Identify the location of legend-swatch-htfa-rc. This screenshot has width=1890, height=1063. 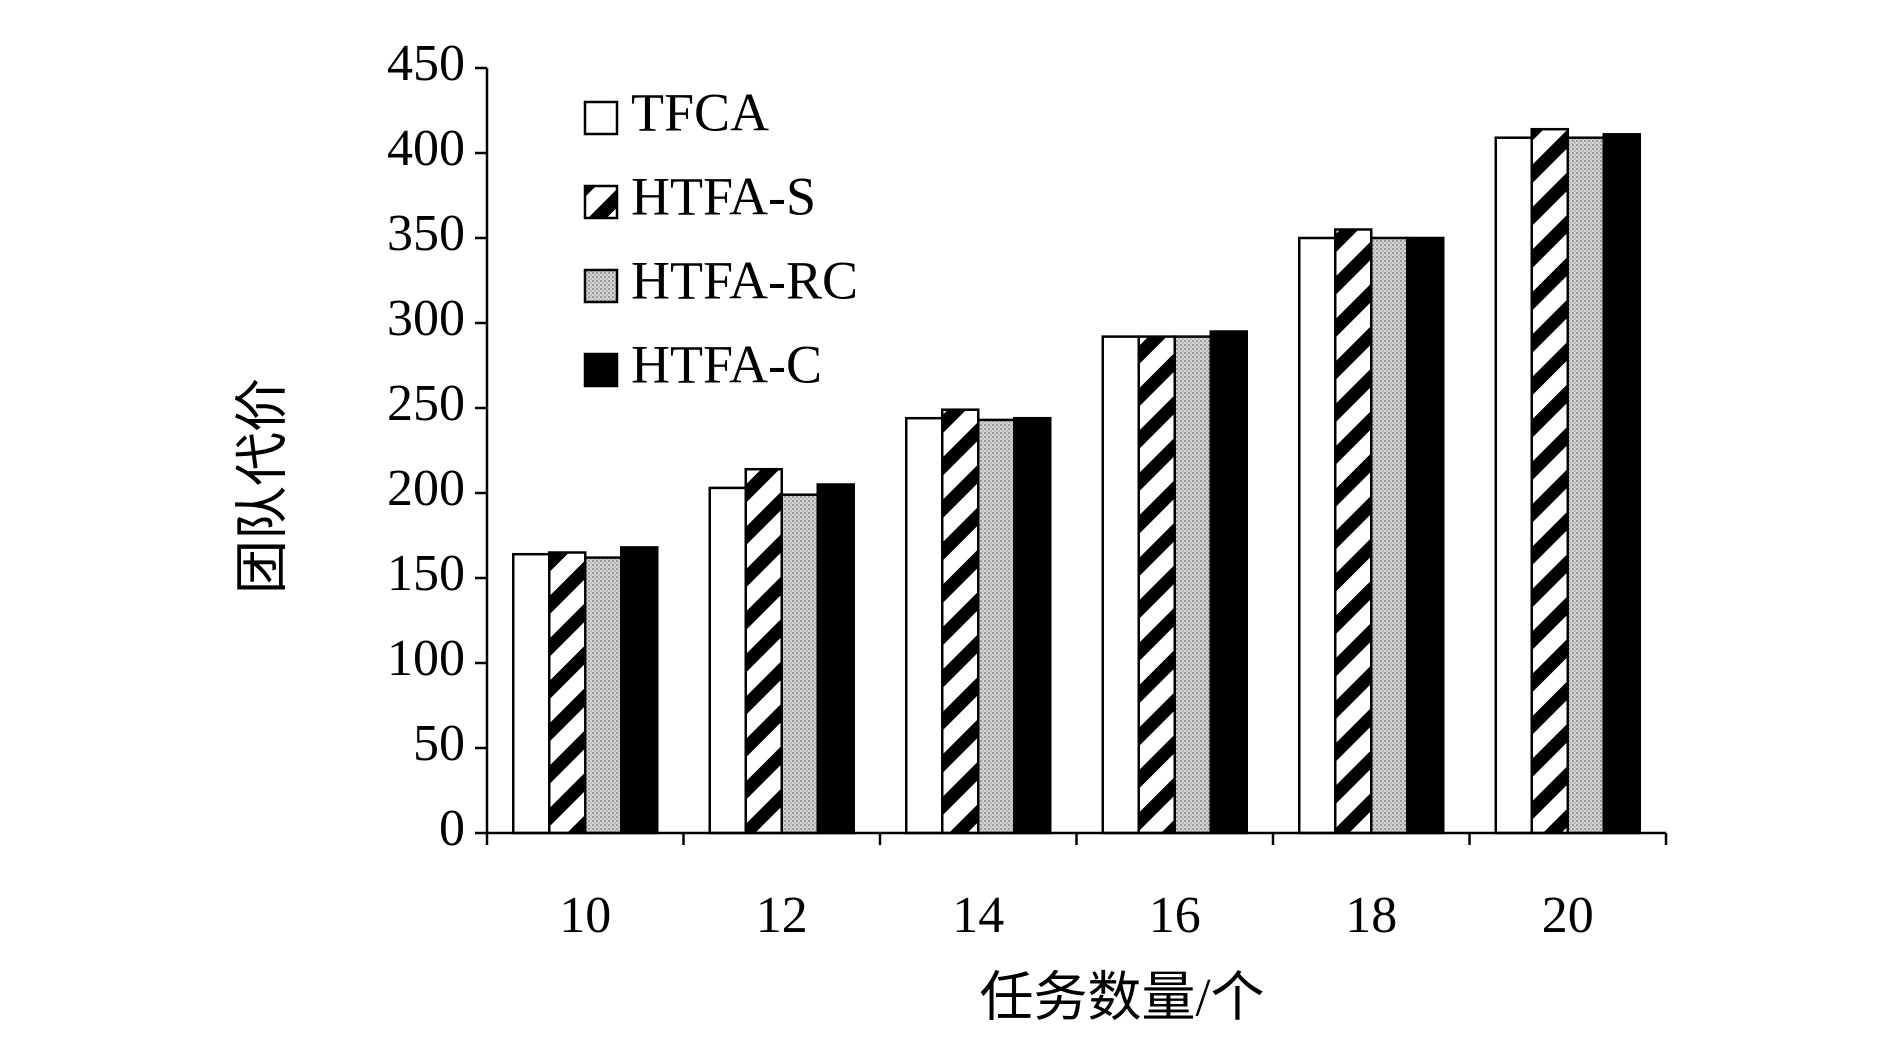
(601, 286).